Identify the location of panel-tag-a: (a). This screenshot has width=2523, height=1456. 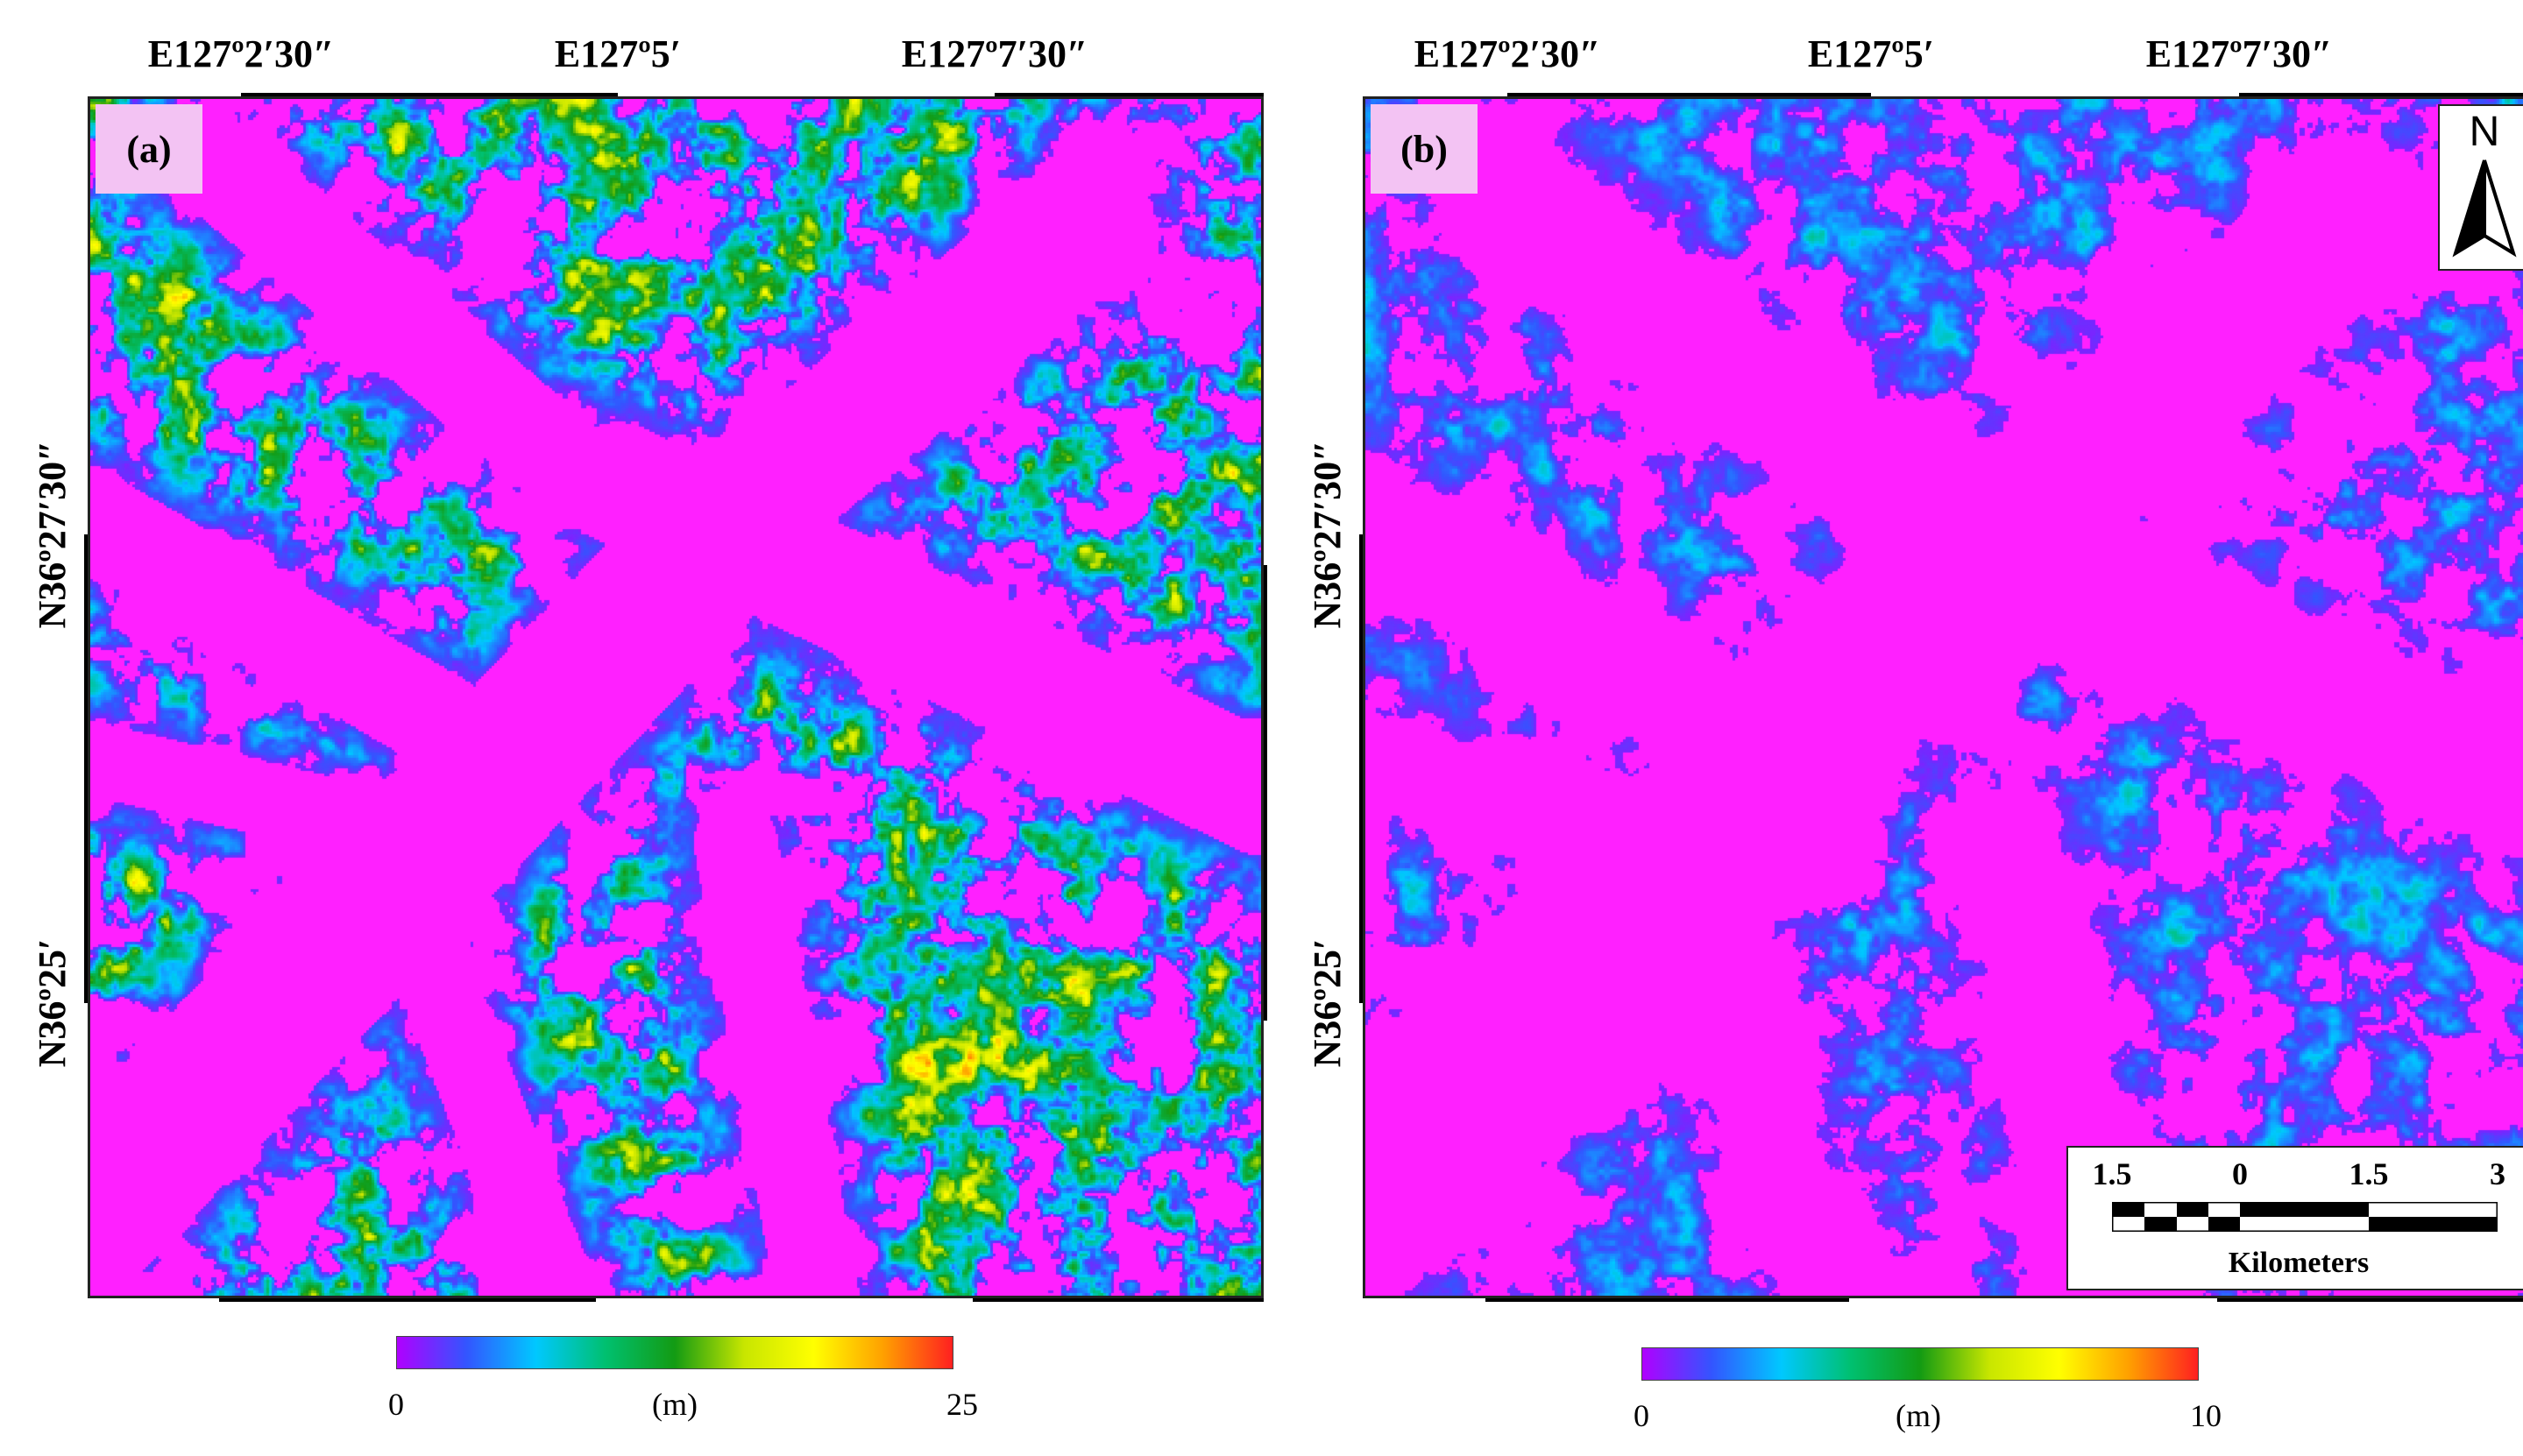
(149, 149).